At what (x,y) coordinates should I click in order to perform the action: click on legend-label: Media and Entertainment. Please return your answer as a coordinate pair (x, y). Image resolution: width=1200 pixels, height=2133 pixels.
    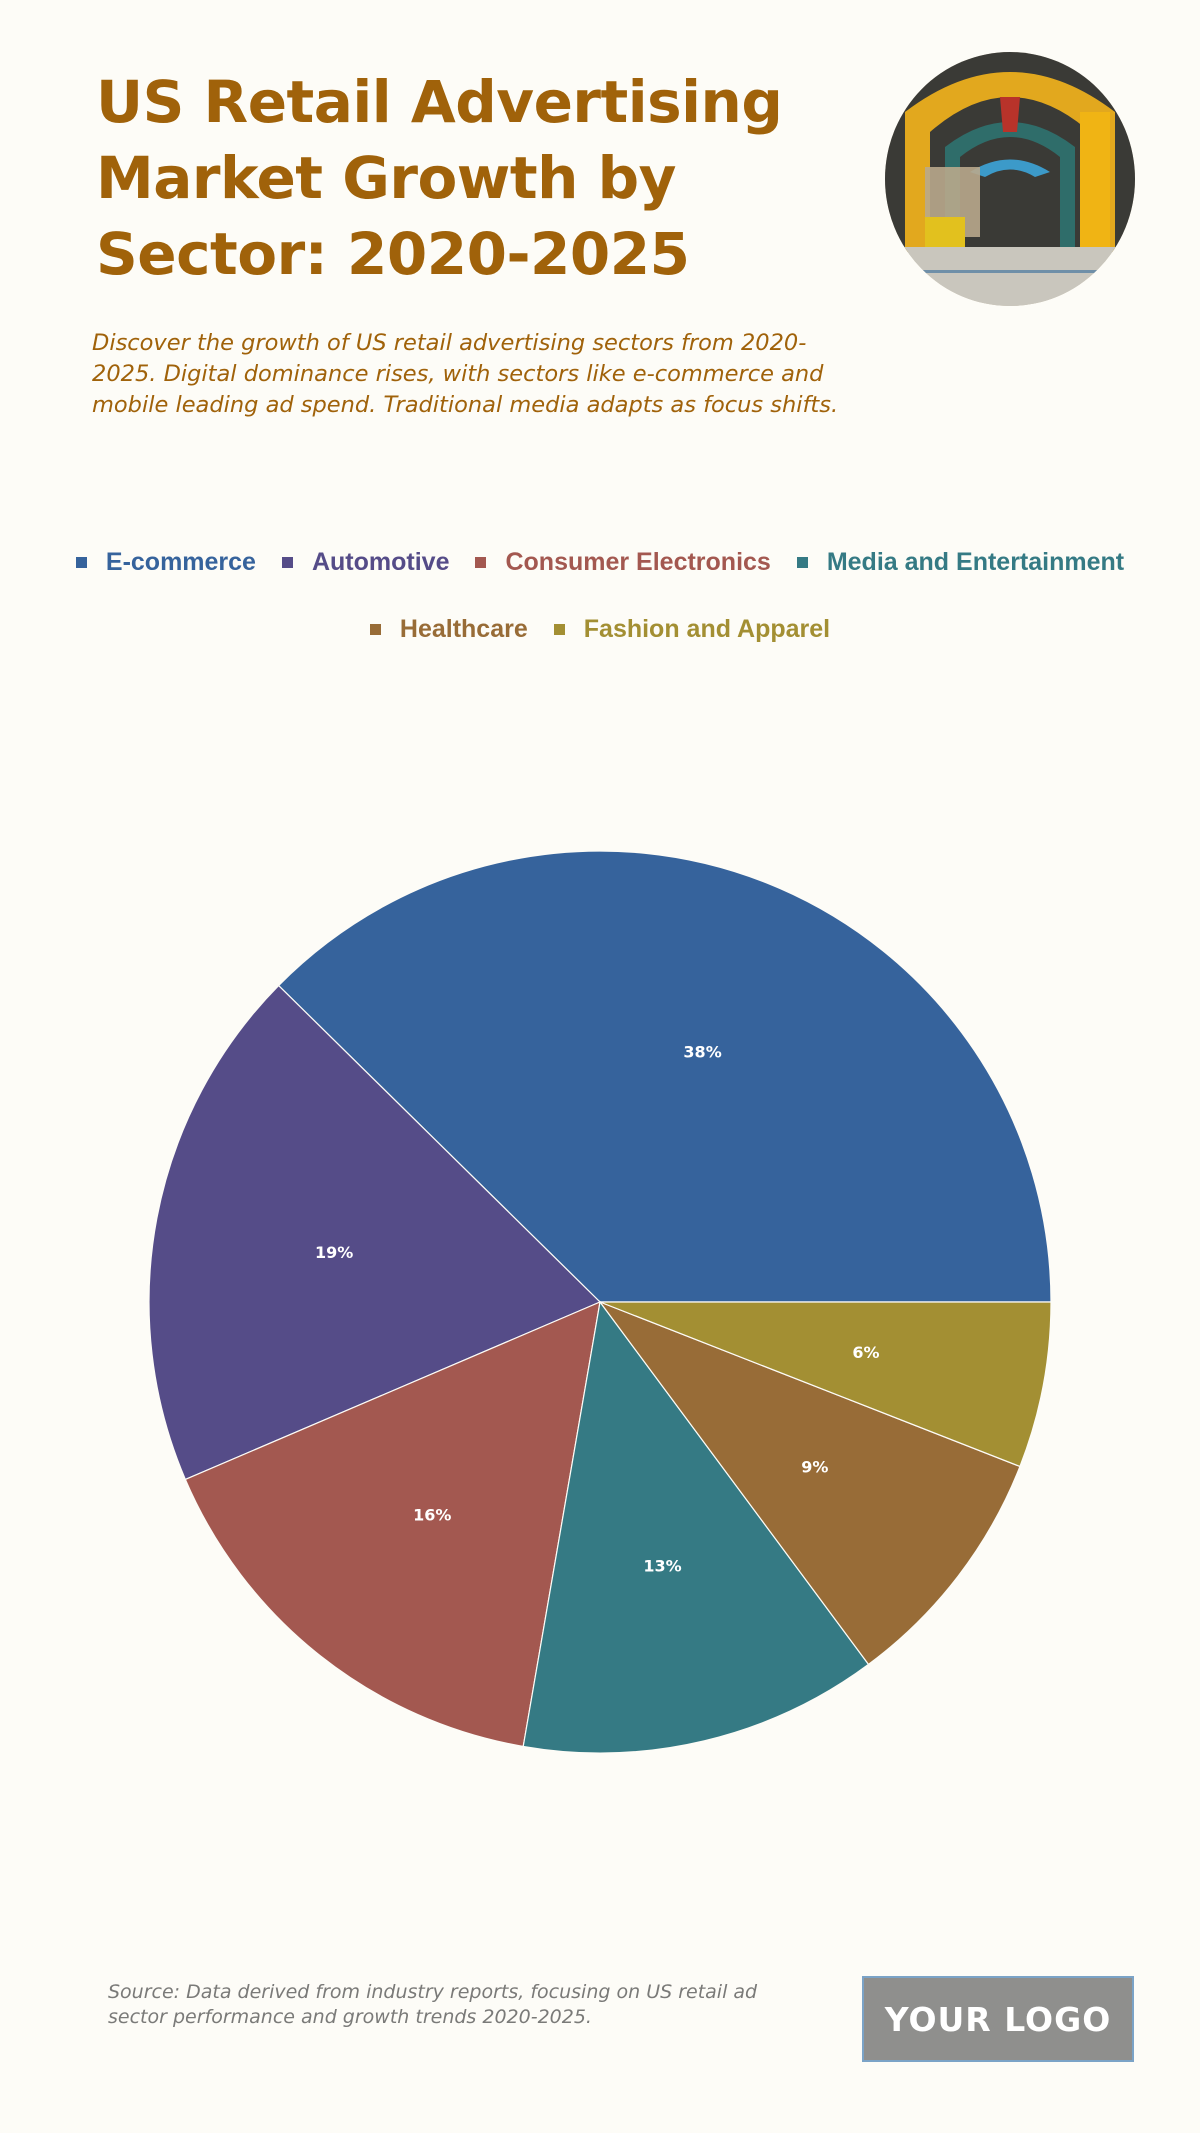
    Looking at the image, I should click on (975, 562).